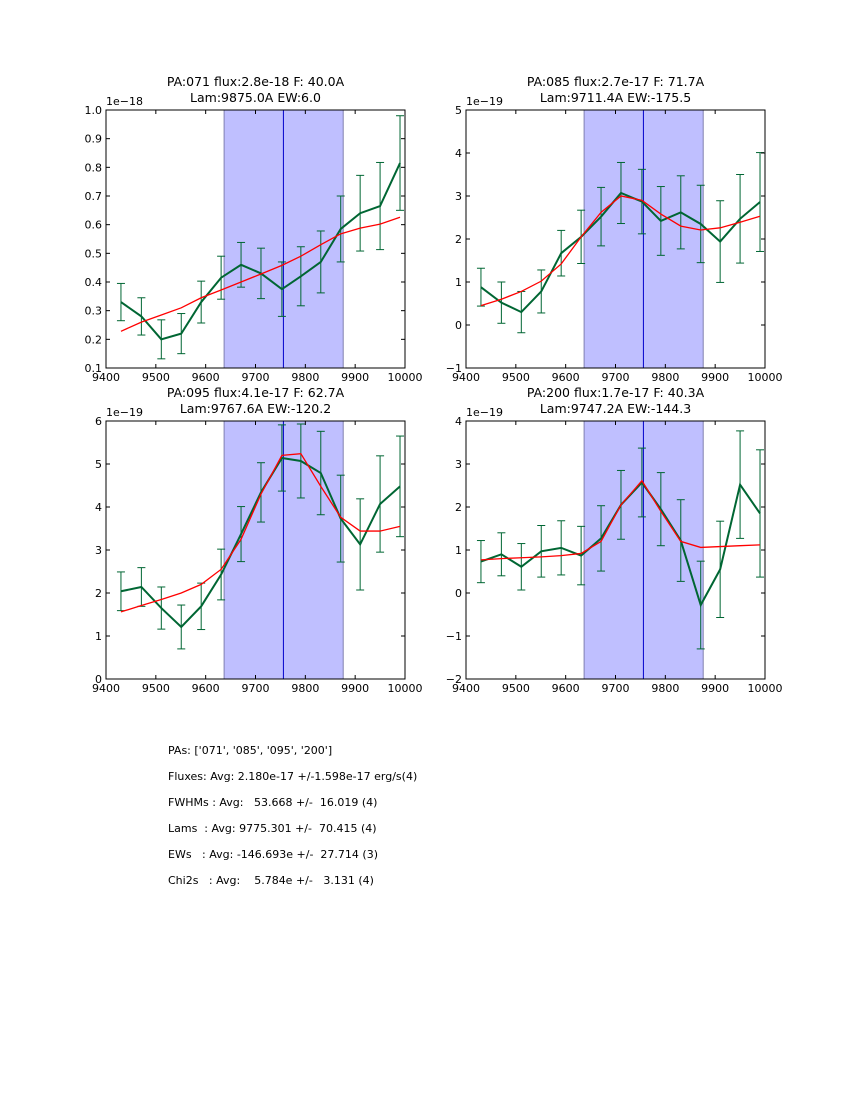  Describe the element at coordinates (98, 421) in the screenshot. I see `y-tick-label: 6` at that location.